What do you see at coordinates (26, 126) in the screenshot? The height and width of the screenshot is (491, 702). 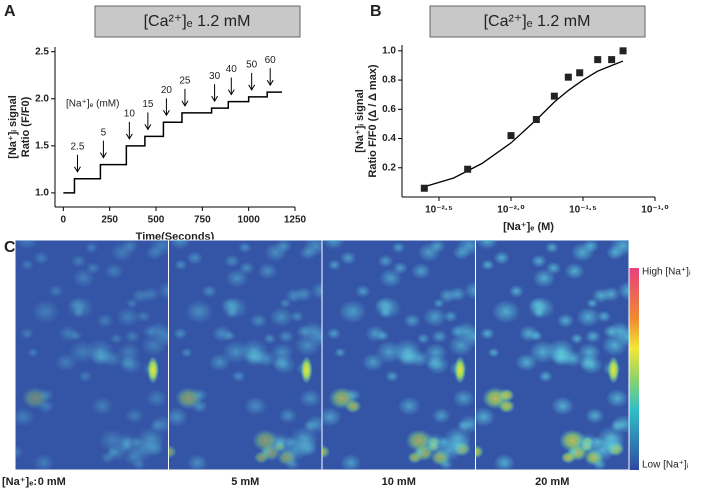 I see `y-axis-label: Ratio (F/F0)` at bounding box center [26, 126].